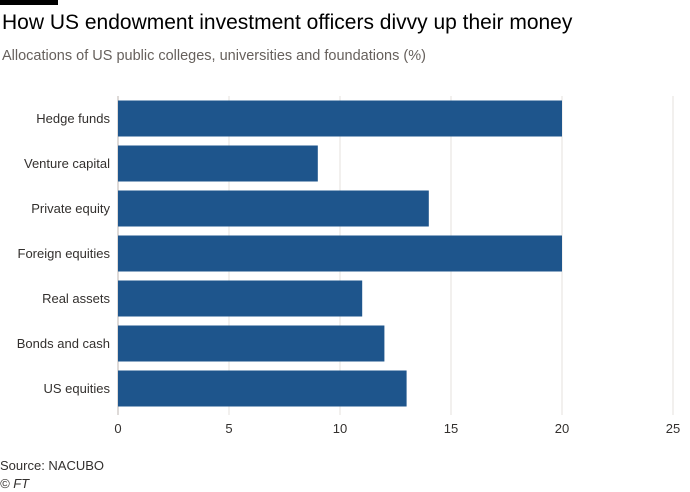  I want to click on x-tick-label: 0, so click(117, 428).